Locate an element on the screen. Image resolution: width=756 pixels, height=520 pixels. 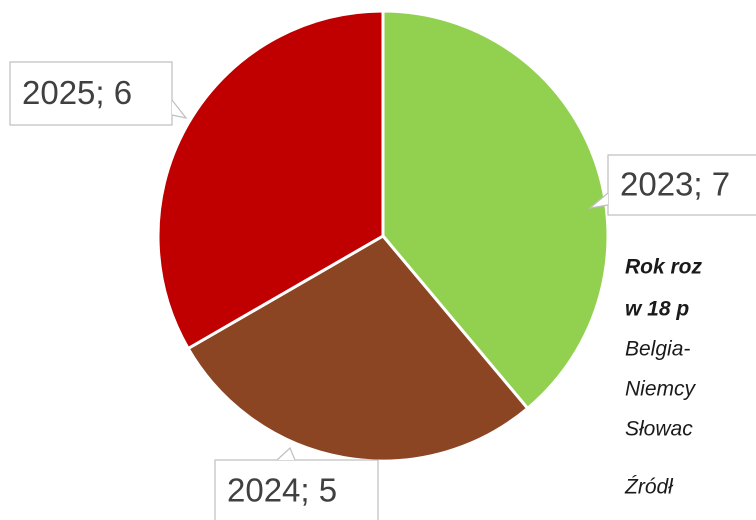
note-text: w 18 p is located at coordinates (657, 309).